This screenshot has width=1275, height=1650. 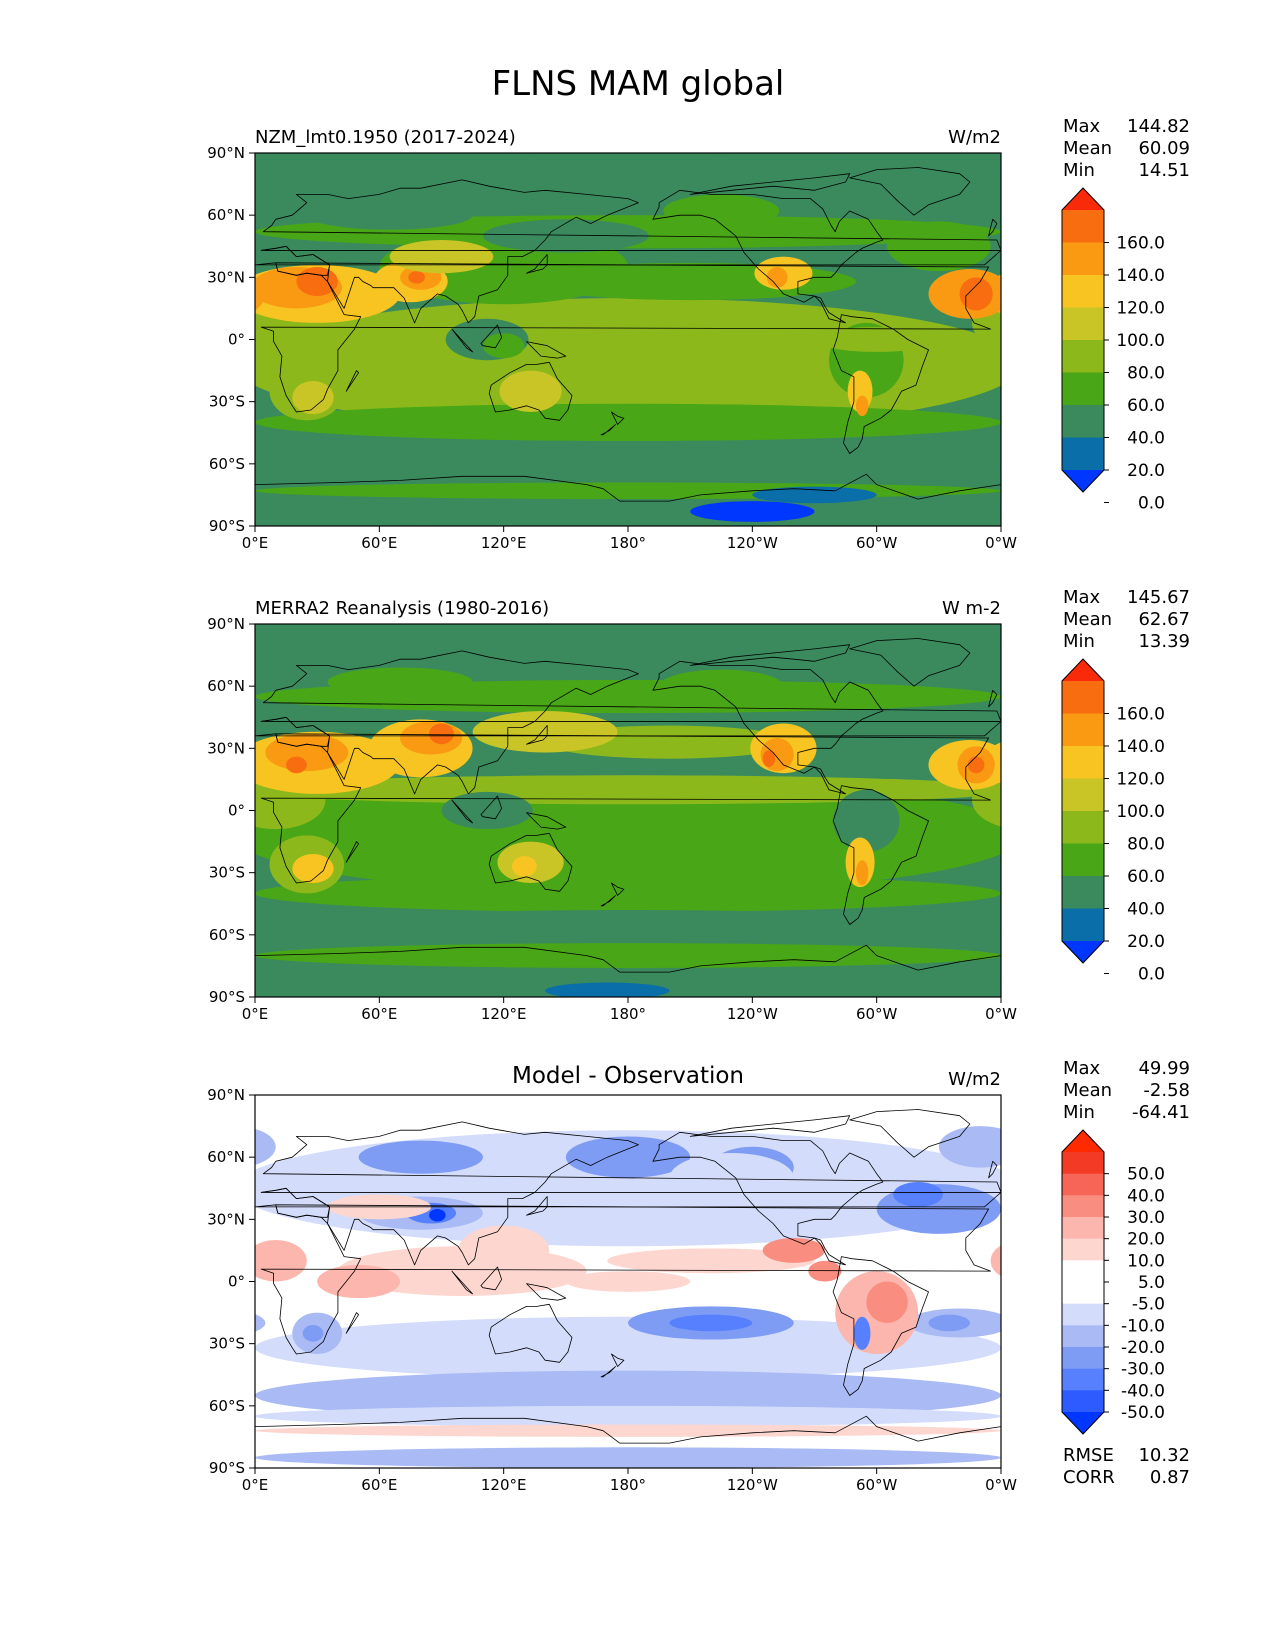 I want to click on stat-value: 144.82, so click(x=1158, y=126).